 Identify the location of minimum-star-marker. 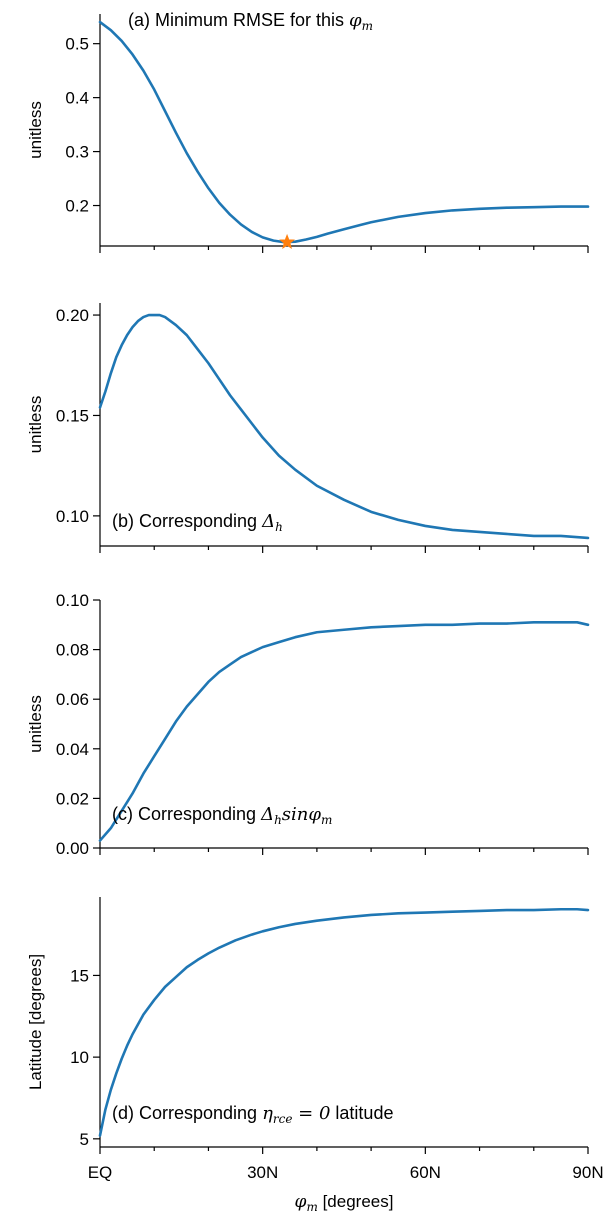
(287, 241).